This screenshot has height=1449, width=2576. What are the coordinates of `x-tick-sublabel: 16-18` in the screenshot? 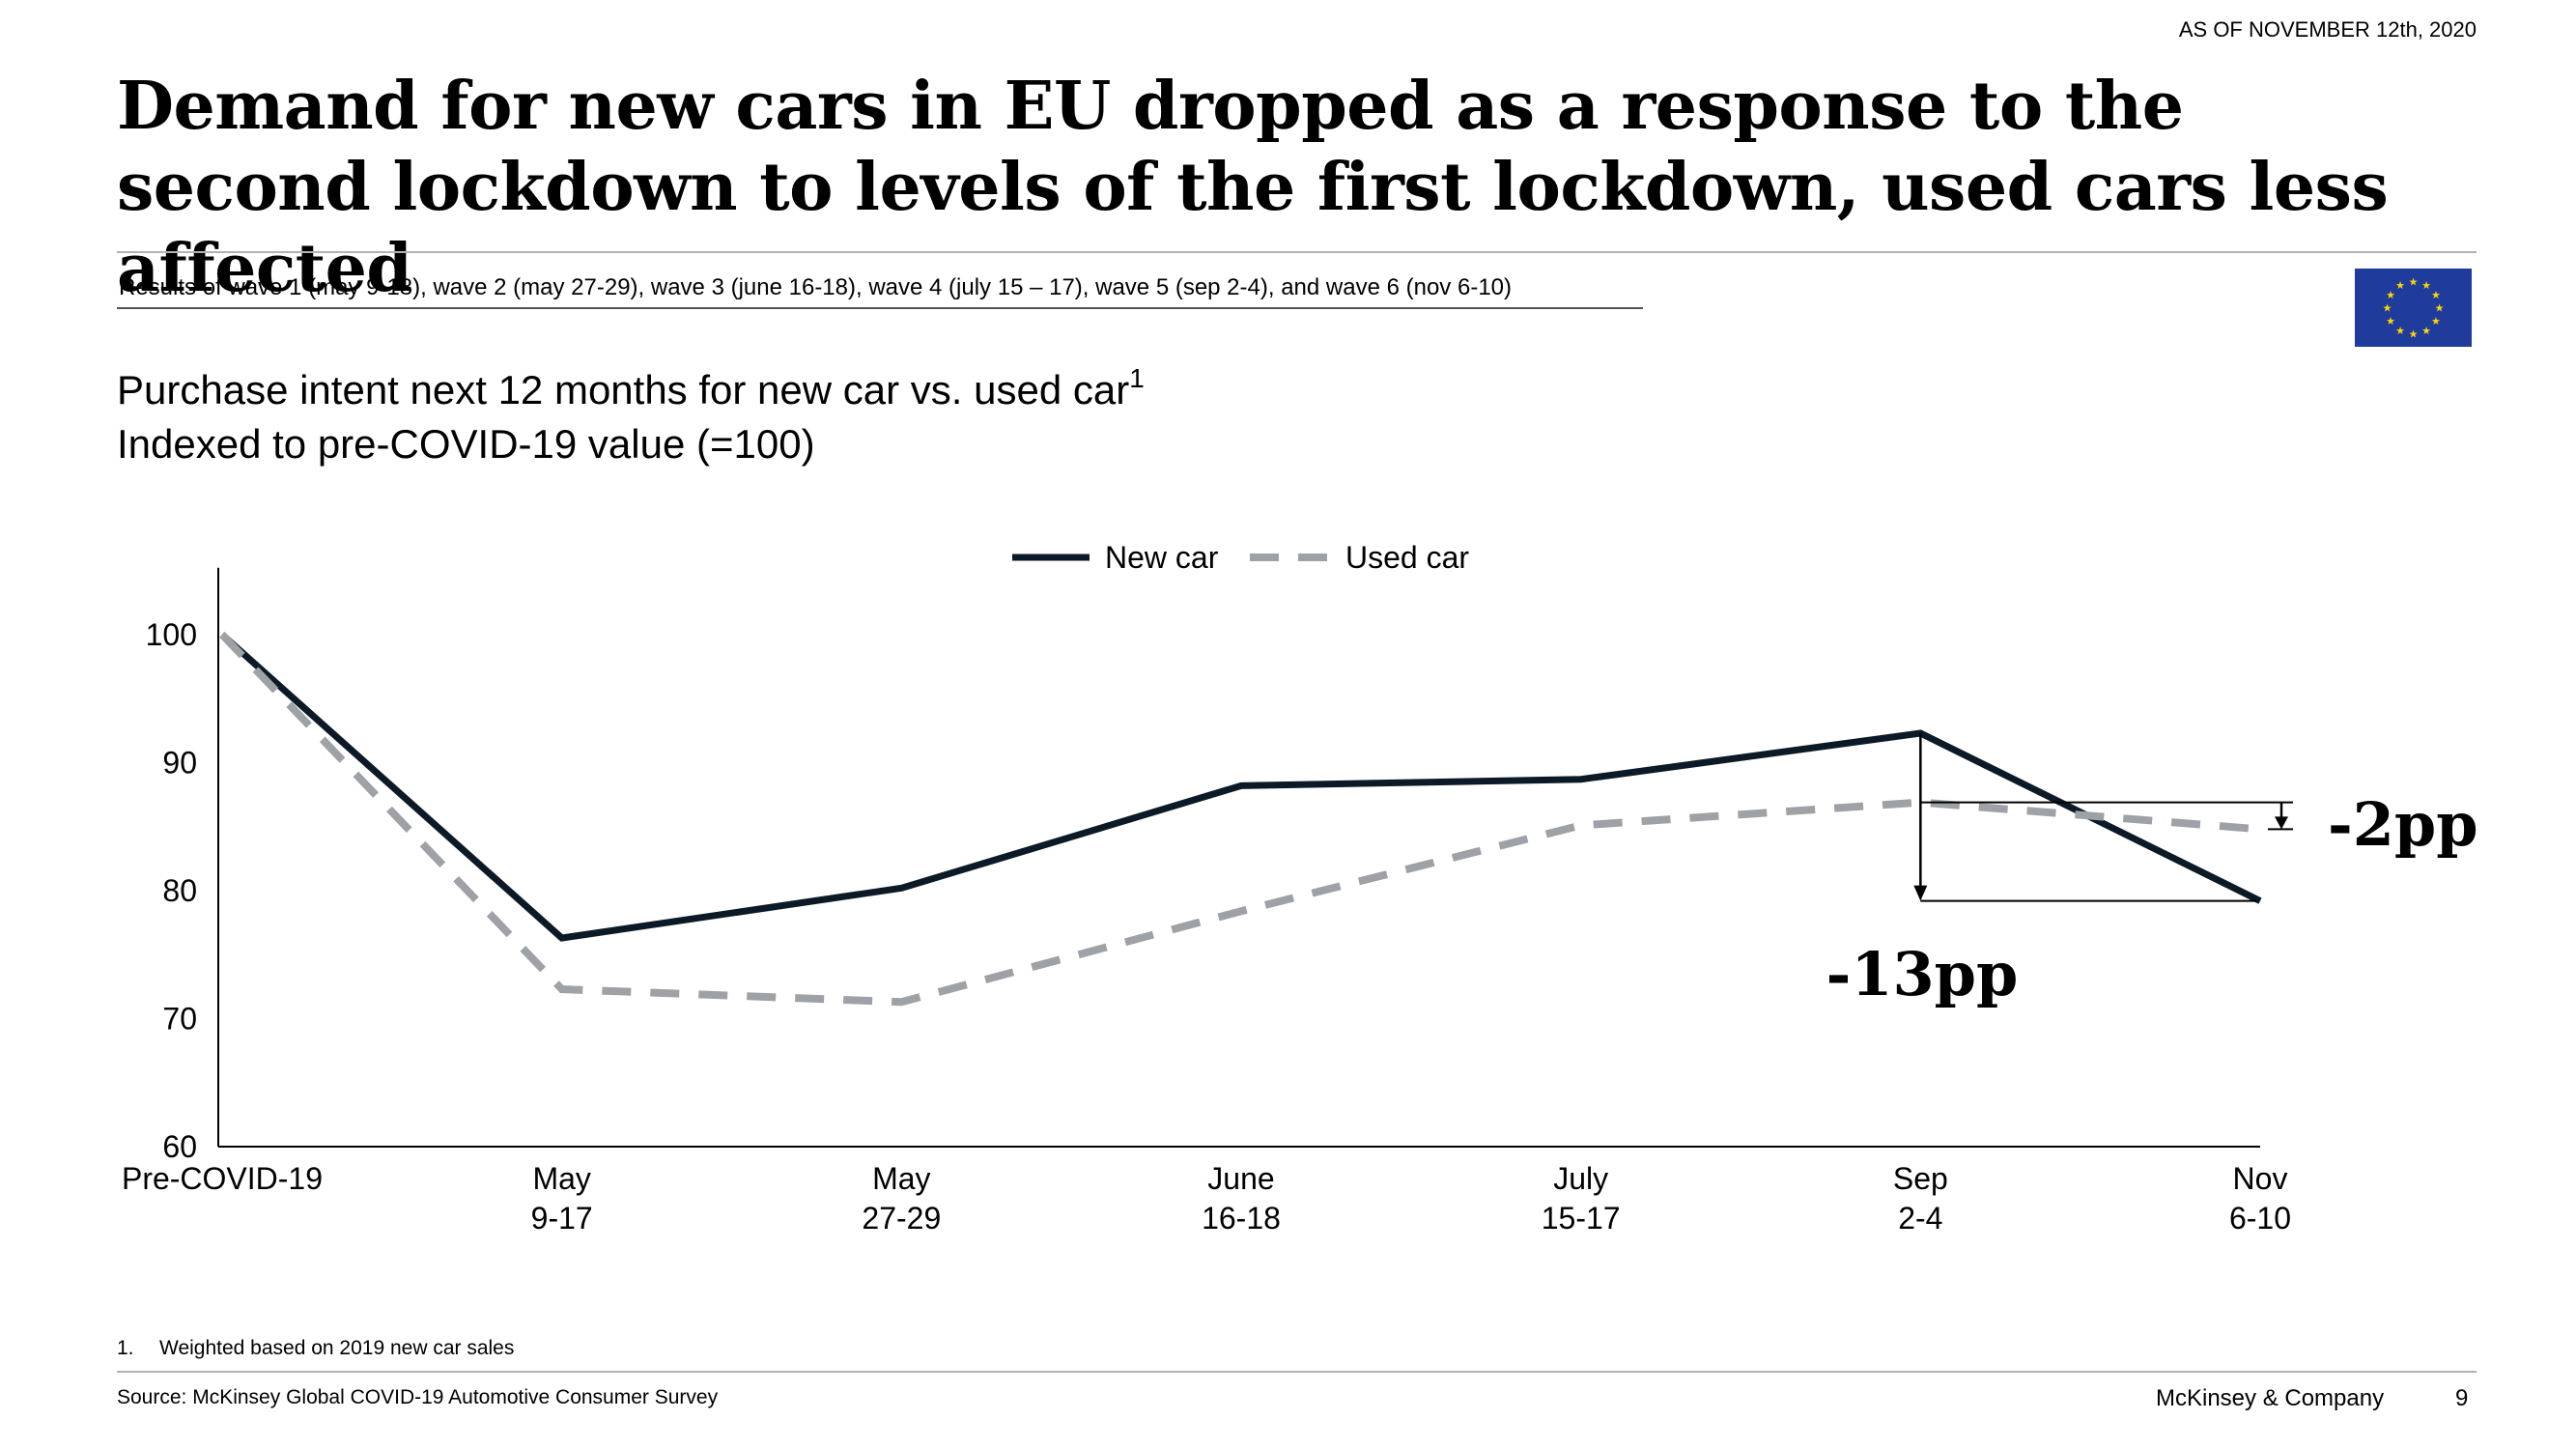 It's located at (1241, 1218).